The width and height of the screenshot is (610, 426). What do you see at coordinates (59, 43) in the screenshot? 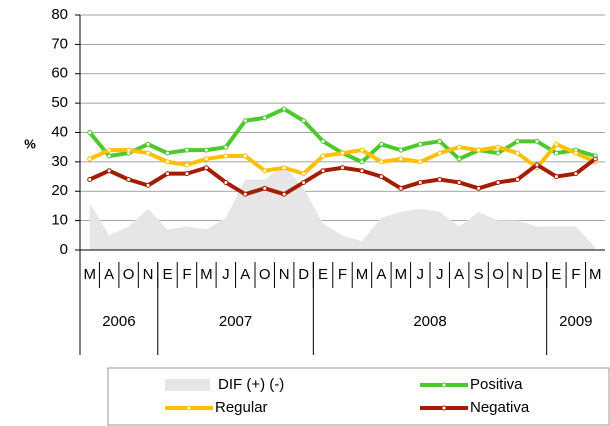
I see `y-tick-label: 70` at bounding box center [59, 43].